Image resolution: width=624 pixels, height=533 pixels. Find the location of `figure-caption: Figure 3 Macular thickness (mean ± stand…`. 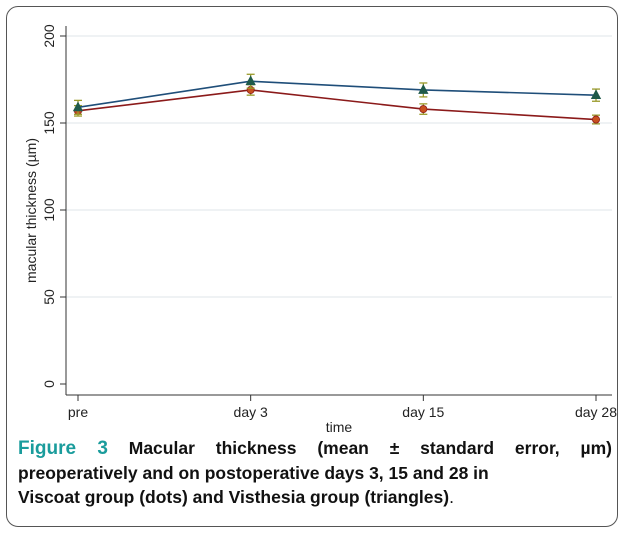

figure-caption: Figure 3 Macular thickness (mean ± stand… is located at coordinates (315, 472).